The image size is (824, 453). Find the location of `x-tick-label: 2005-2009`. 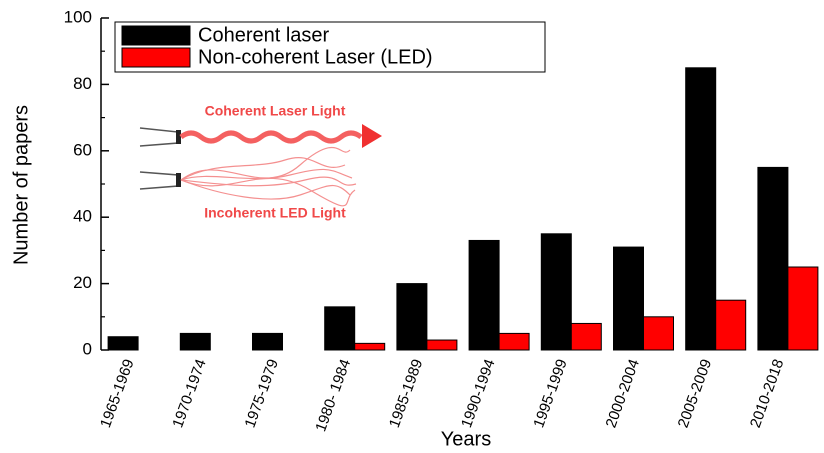

x-tick-label: 2005-2009 is located at coordinates (695, 393).